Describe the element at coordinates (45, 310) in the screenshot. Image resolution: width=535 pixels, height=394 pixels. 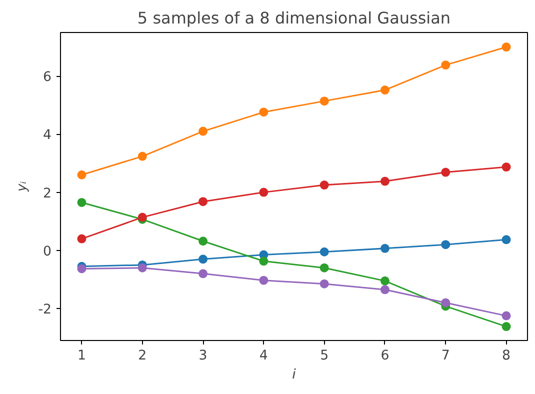
I see `y-tick-label: -2` at that location.